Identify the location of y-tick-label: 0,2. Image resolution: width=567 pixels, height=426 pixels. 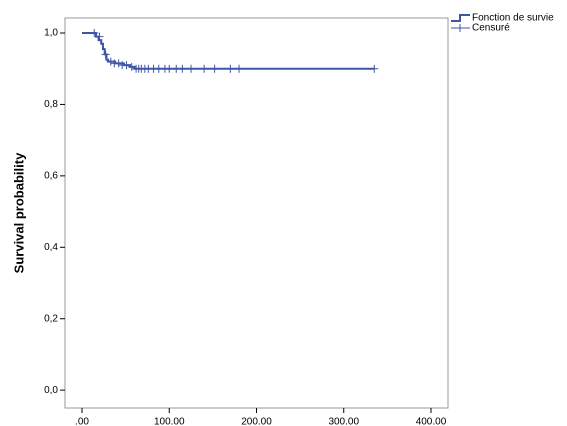
(51, 318).